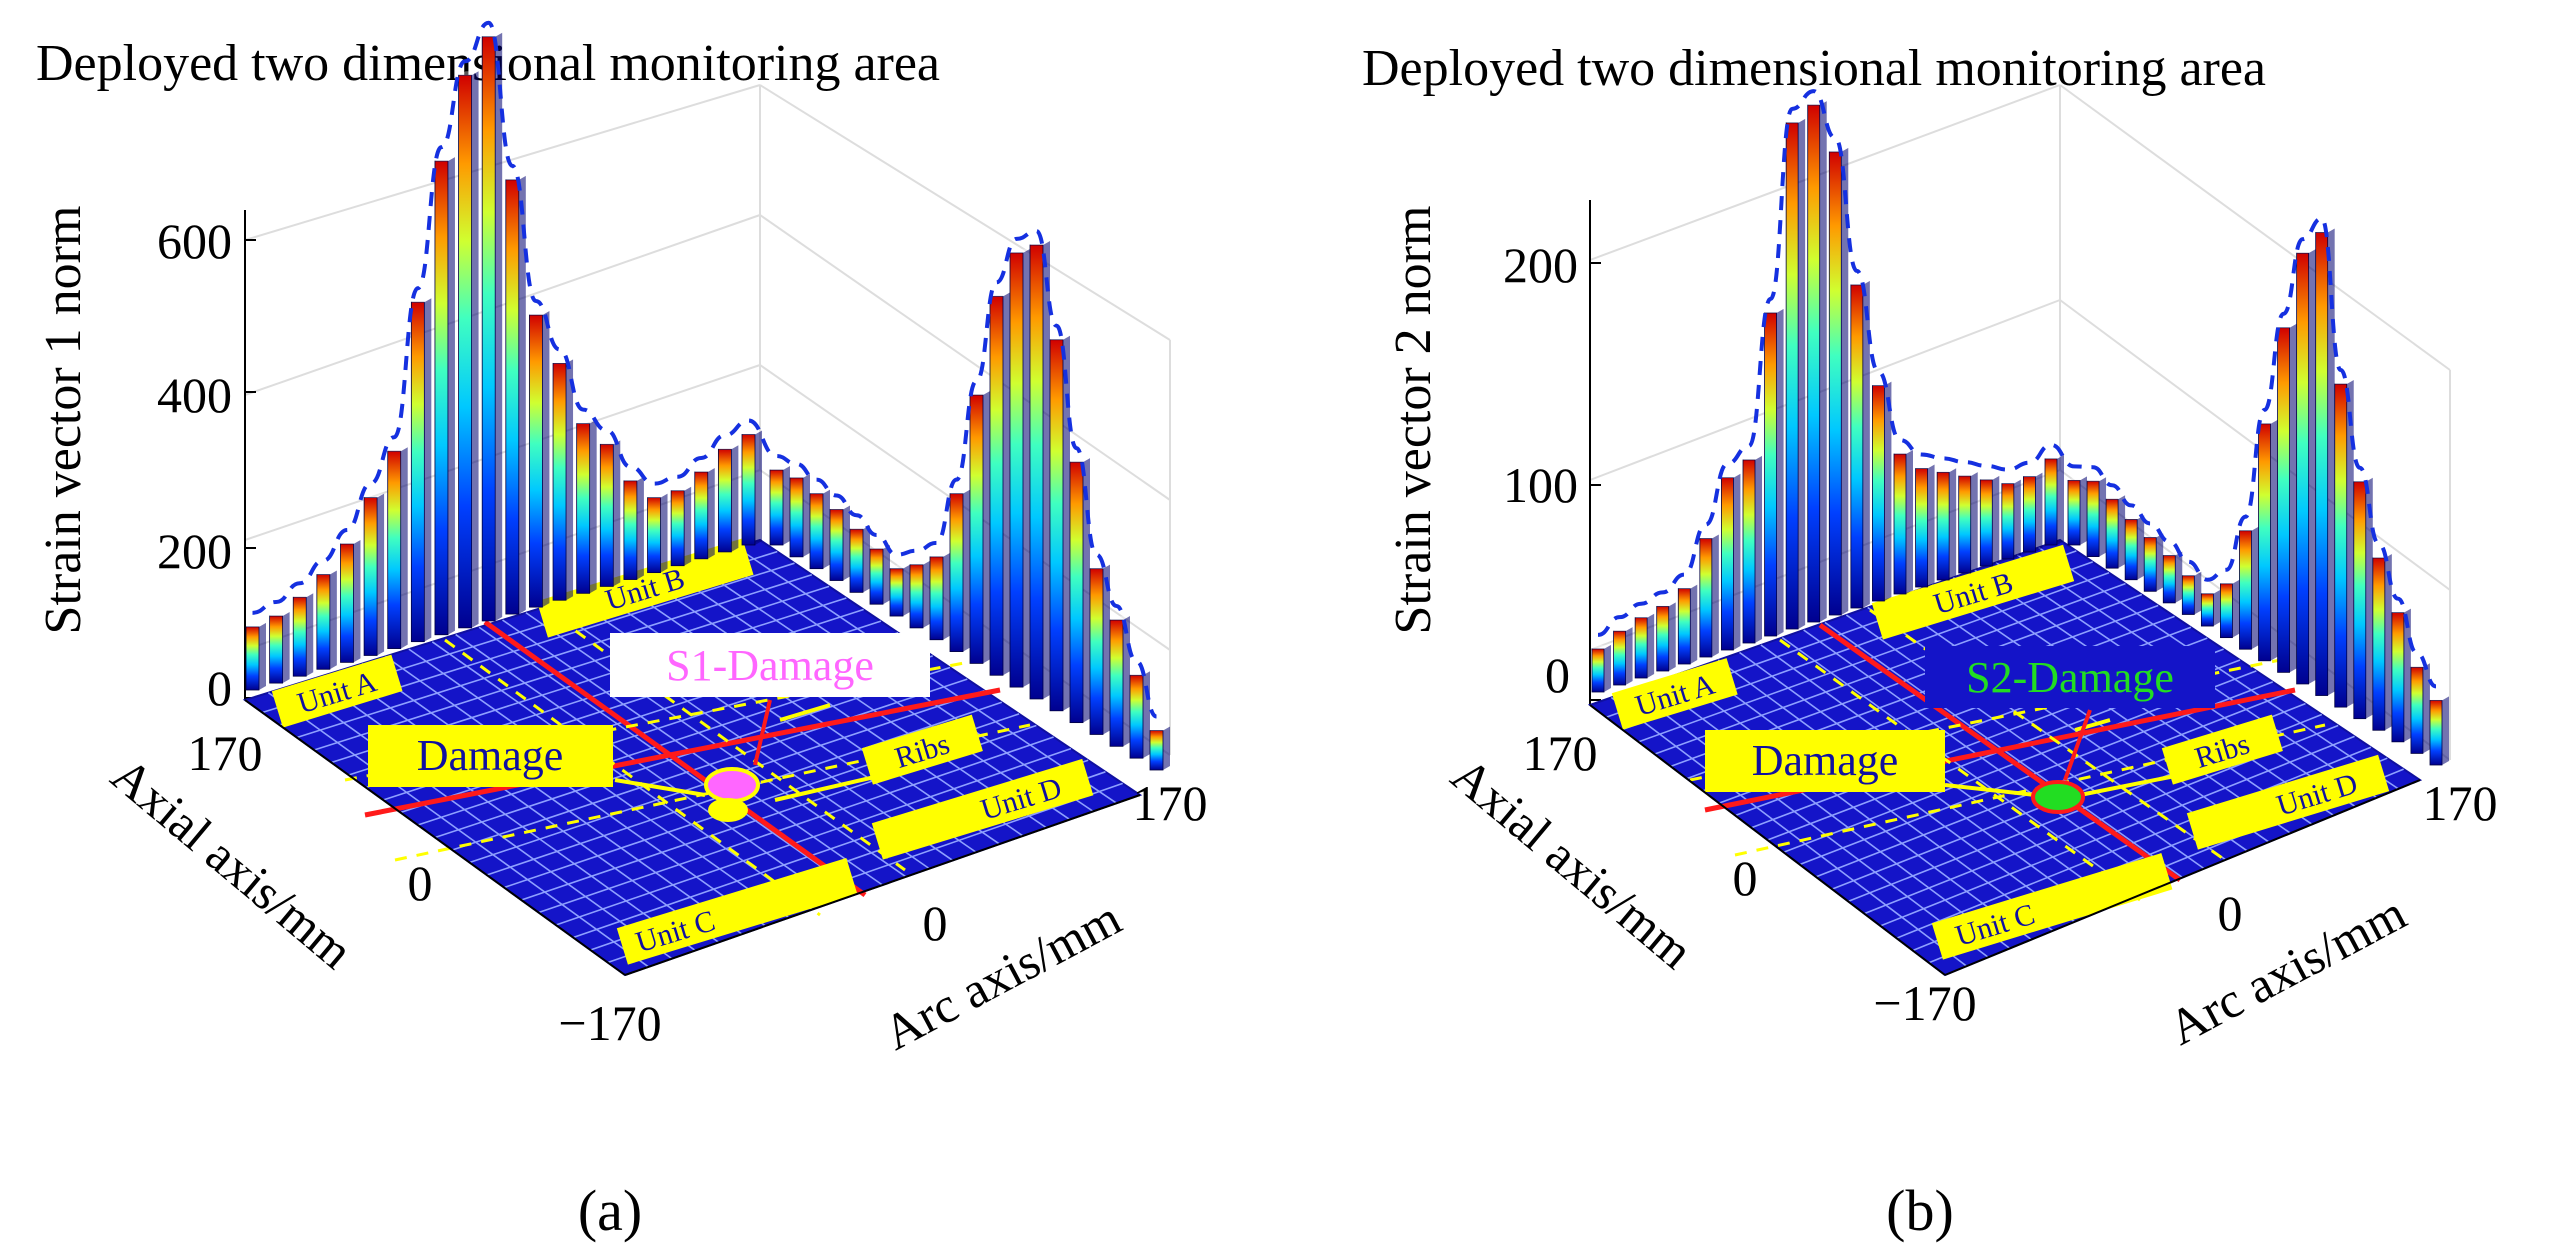  I want to click on ribs, so click(682, 758).